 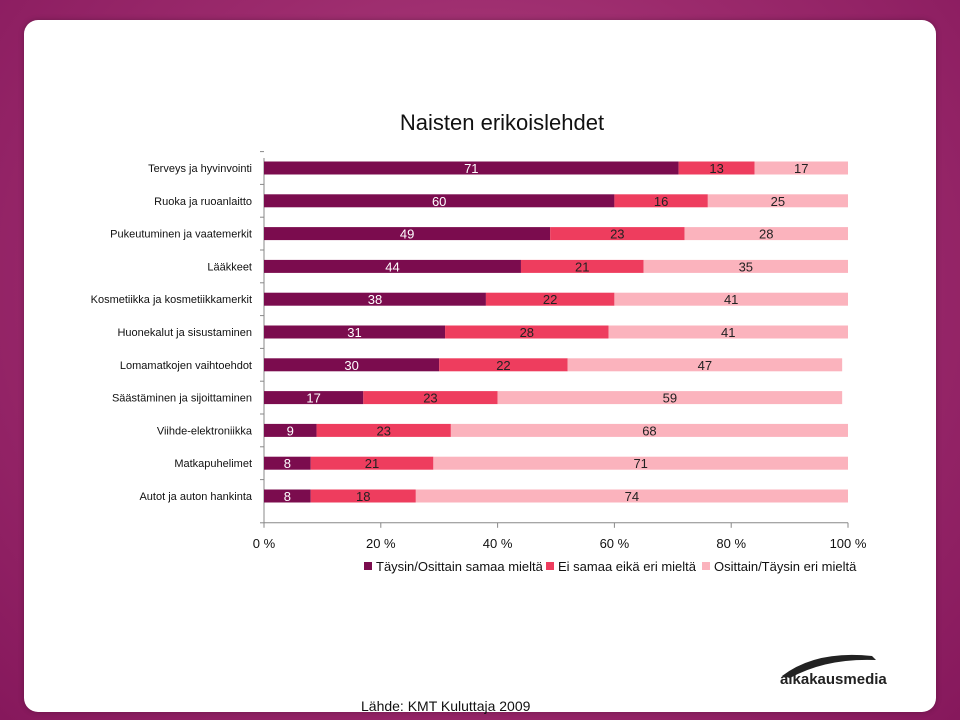 I want to click on data-label: 35, so click(x=746, y=266).